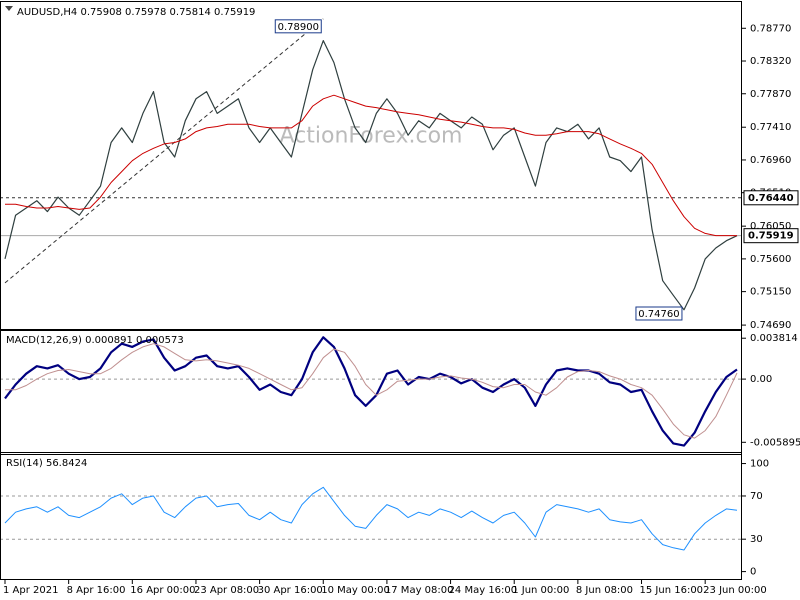 The image size is (800, 600). I want to click on x-tick-label: 1 Apr 2021, so click(30, 590).